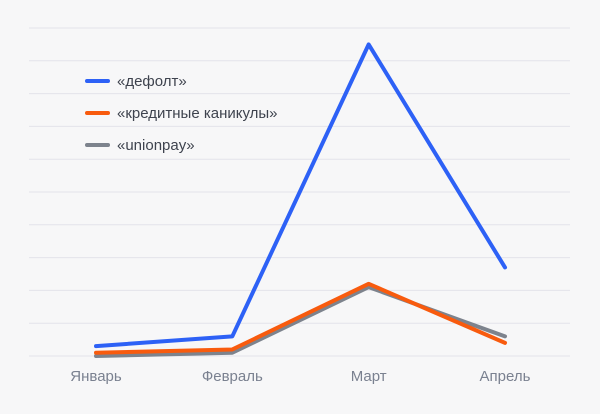  What do you see at coordinates (97, 81) in the screenshot?
I see `legend-swatch-defolt` at bounding box center [97, 81].